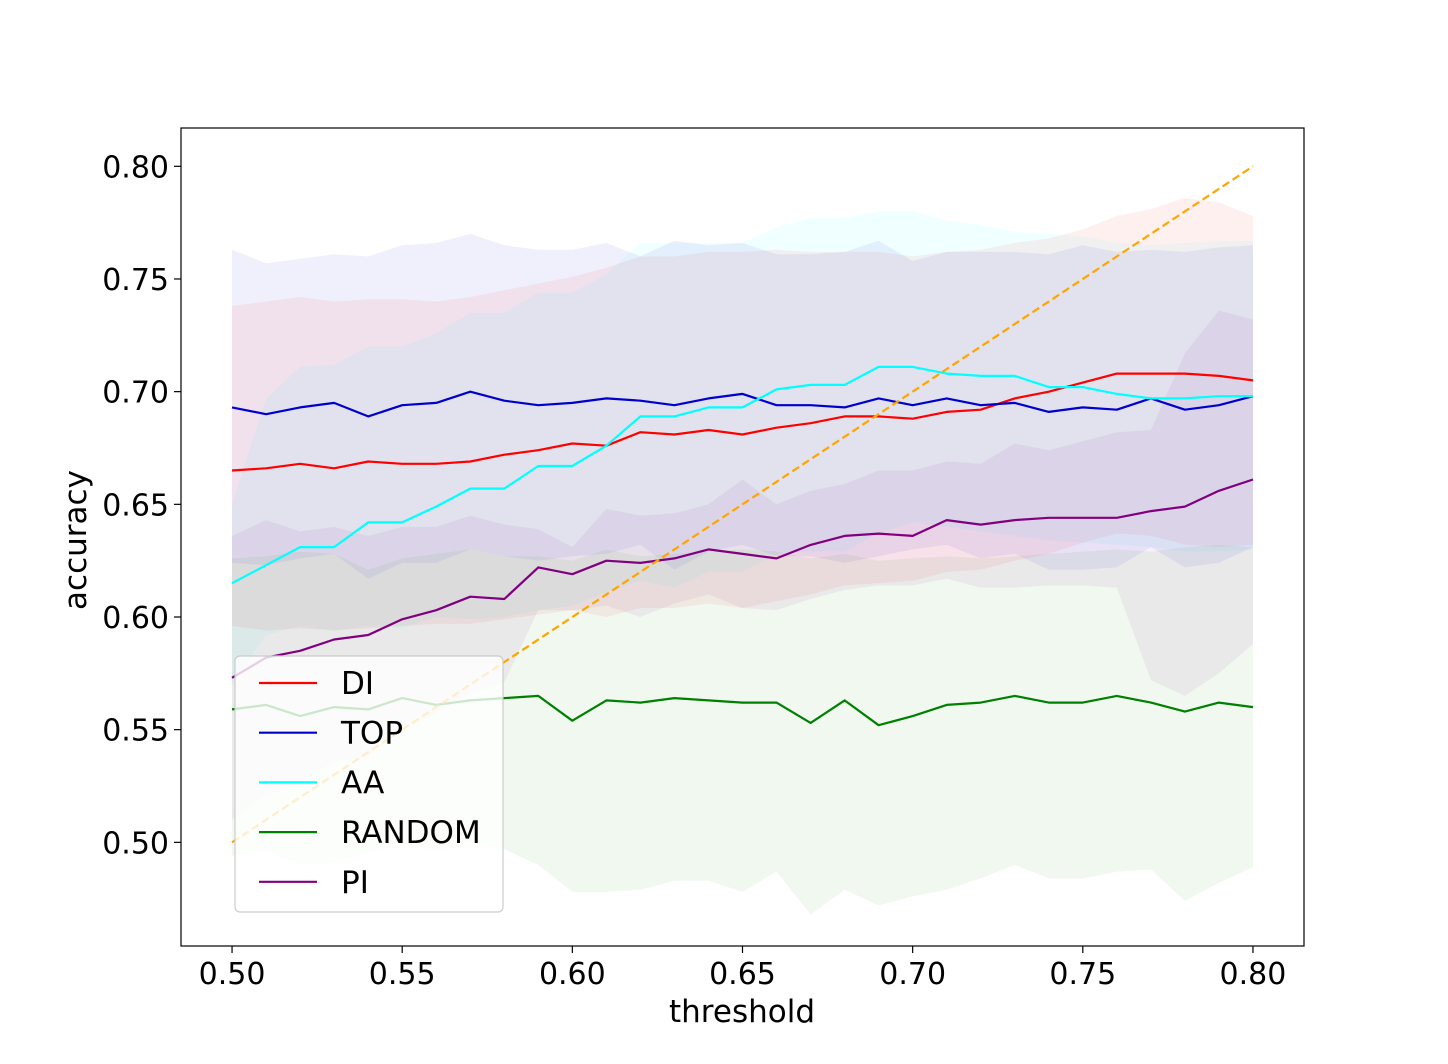  Describe the element at coordinates (135, 618) in the screenshot. I see `y-tick-label: 0.60` at that location.